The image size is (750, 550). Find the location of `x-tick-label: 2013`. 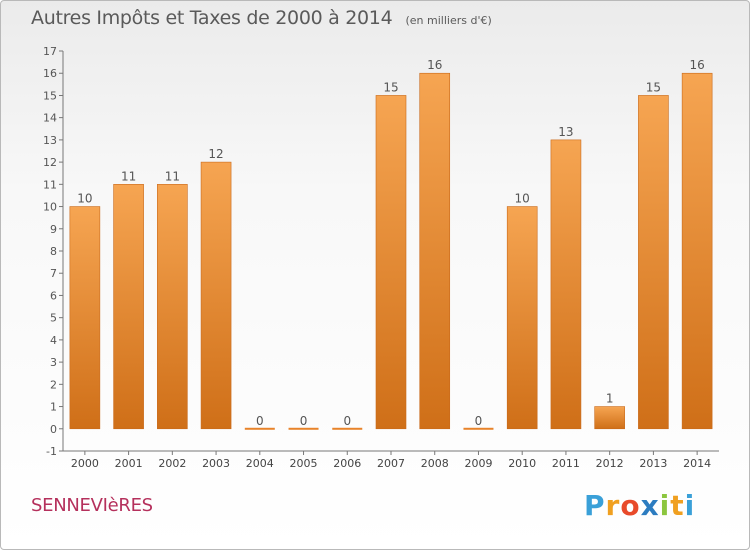

x-tick-label: 2013 is located at coordinates (653, 463).